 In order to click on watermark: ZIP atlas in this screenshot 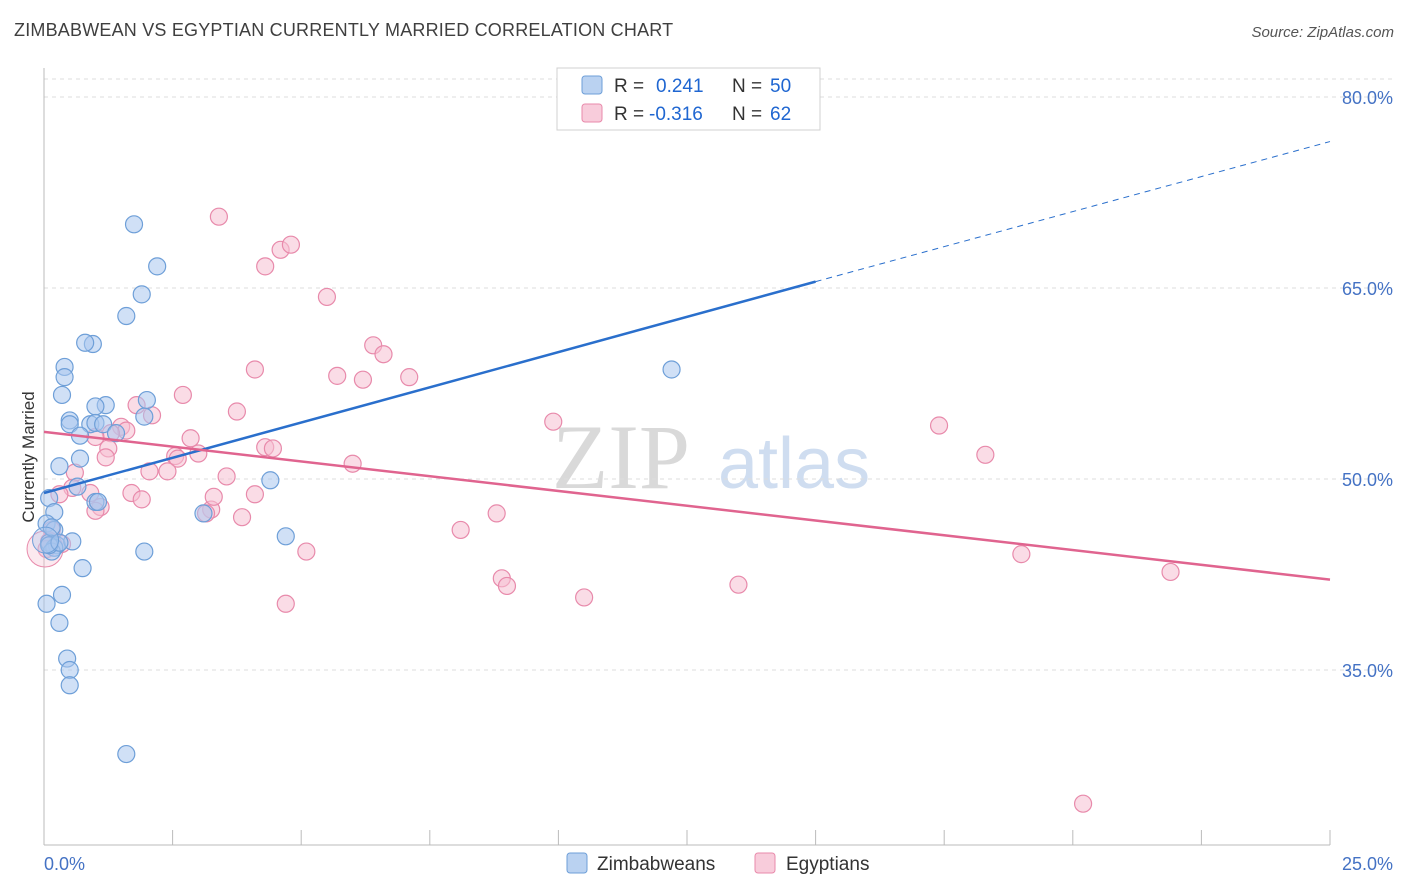, I will do `click(711, 457)`.